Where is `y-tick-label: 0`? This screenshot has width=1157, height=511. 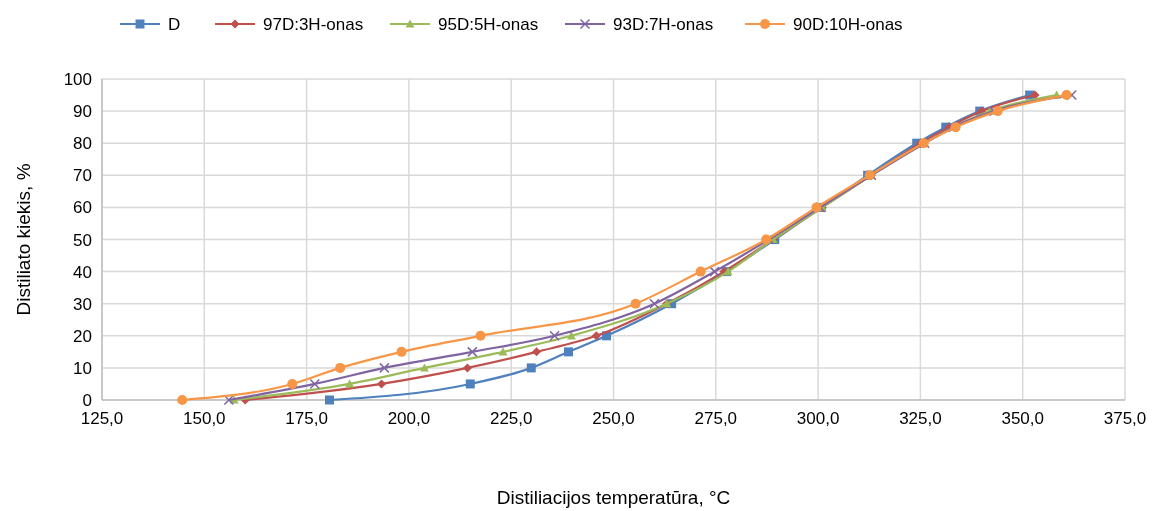
y-tick-label: 0 is located at coordinates (87, 400).